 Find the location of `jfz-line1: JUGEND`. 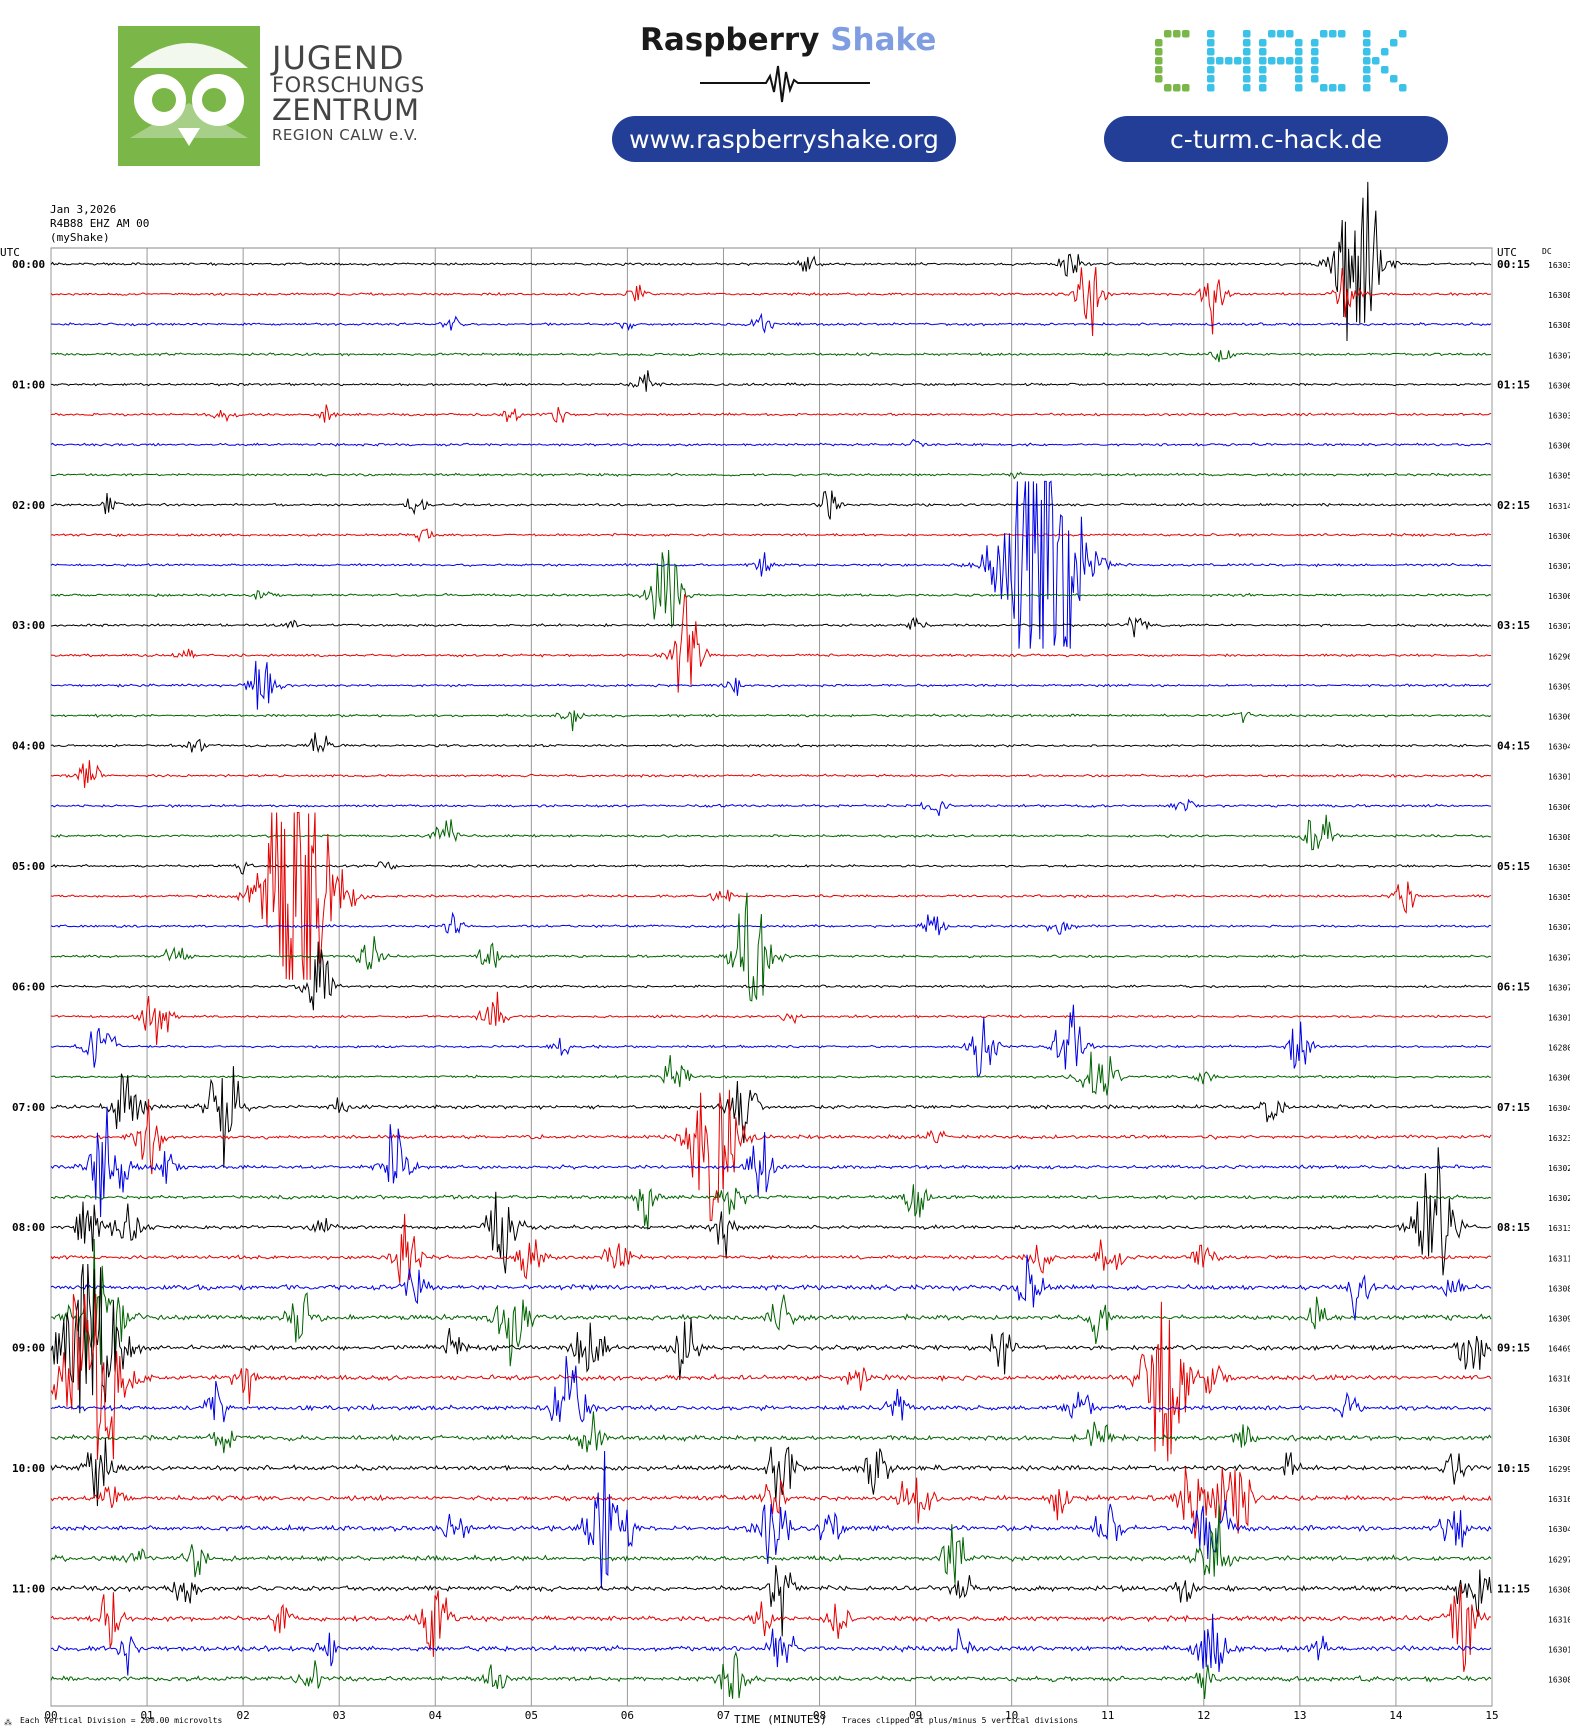

jfz-line1: JUGEND is located at coordinates (338, 58).